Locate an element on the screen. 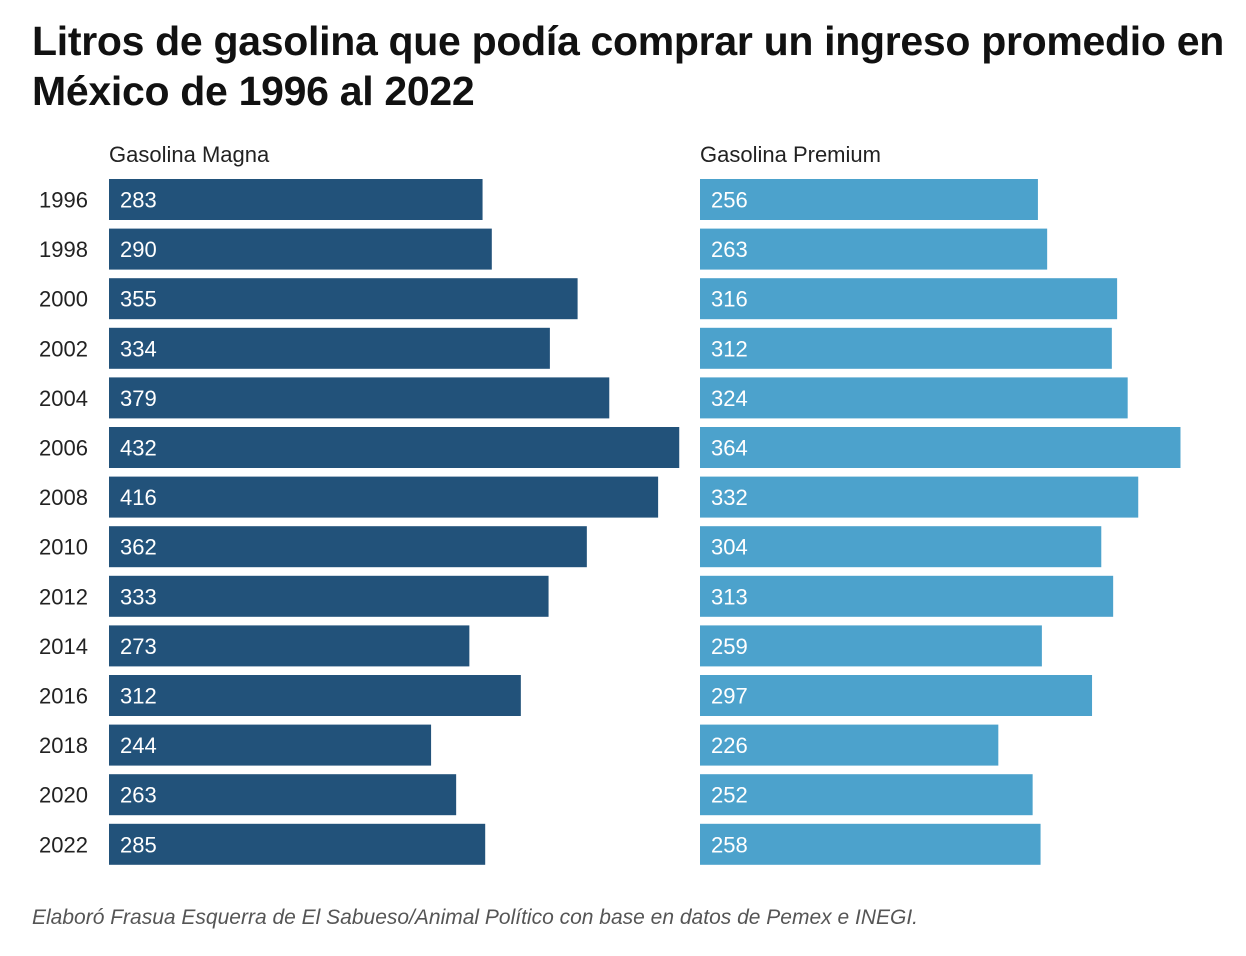 The width and height of the screenshot is (1246, 956). bar-value-label: 316 is located at coordinates (729, 299).